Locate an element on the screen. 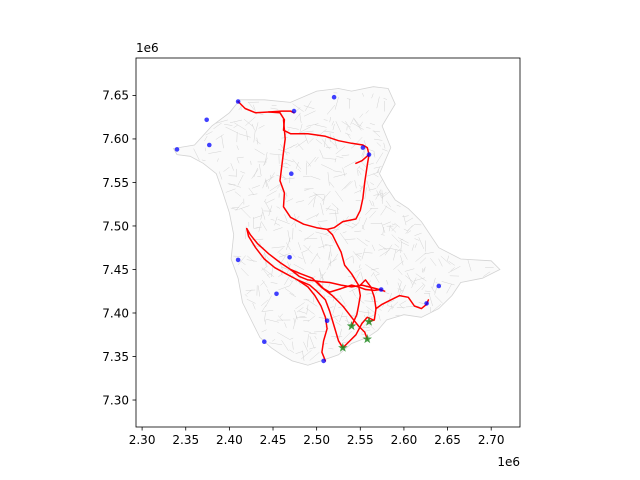 This screenshot has height=480, width=640. x-axis-ticks: 2.30 2.35 2.40 2.45 2.50 2.55 2.60 2.65 2.70 is located at coordinates (317, 437).